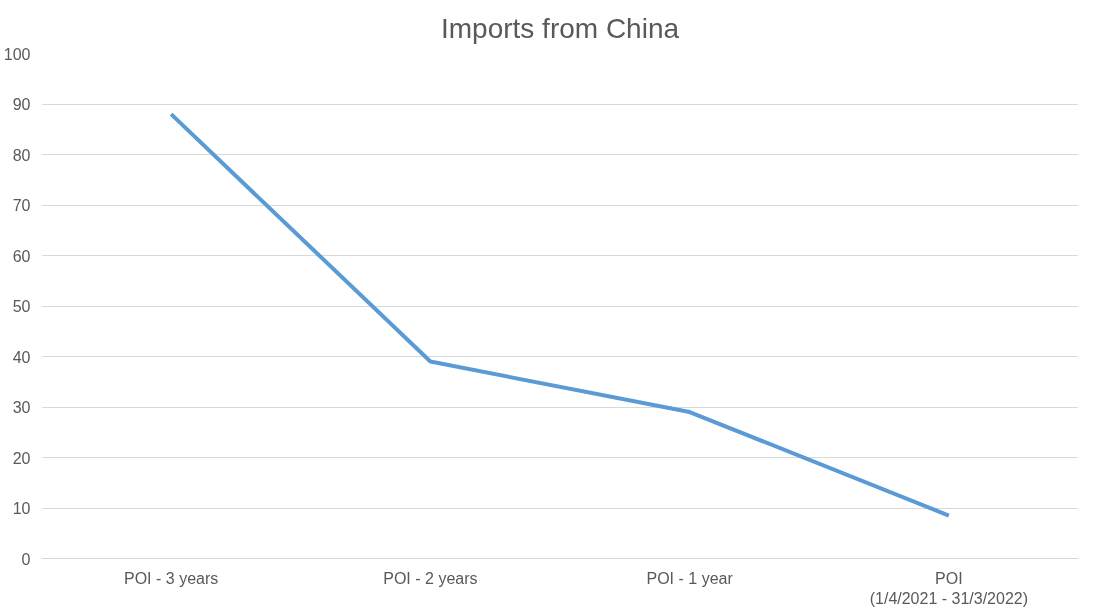 This screenshot has height=611, width=1098. What do you see at coordinates (21, 508) in the screenshot?
I see `y-tick-label: 10` at bounding box center [21, 508].